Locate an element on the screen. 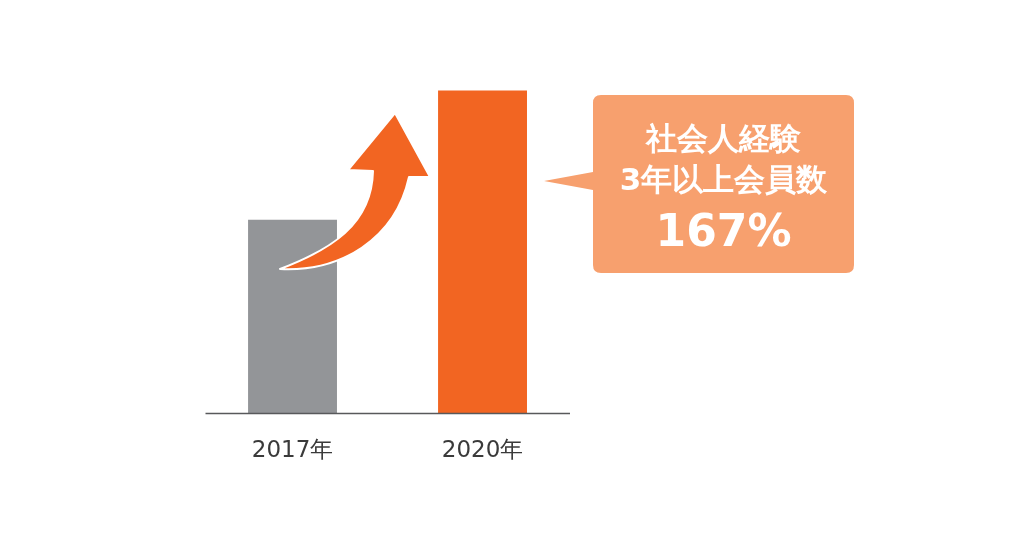 The width and height of the screenshot is (1024, 538). x-tick-label: 2017年 is located at coordinates (292, 448).